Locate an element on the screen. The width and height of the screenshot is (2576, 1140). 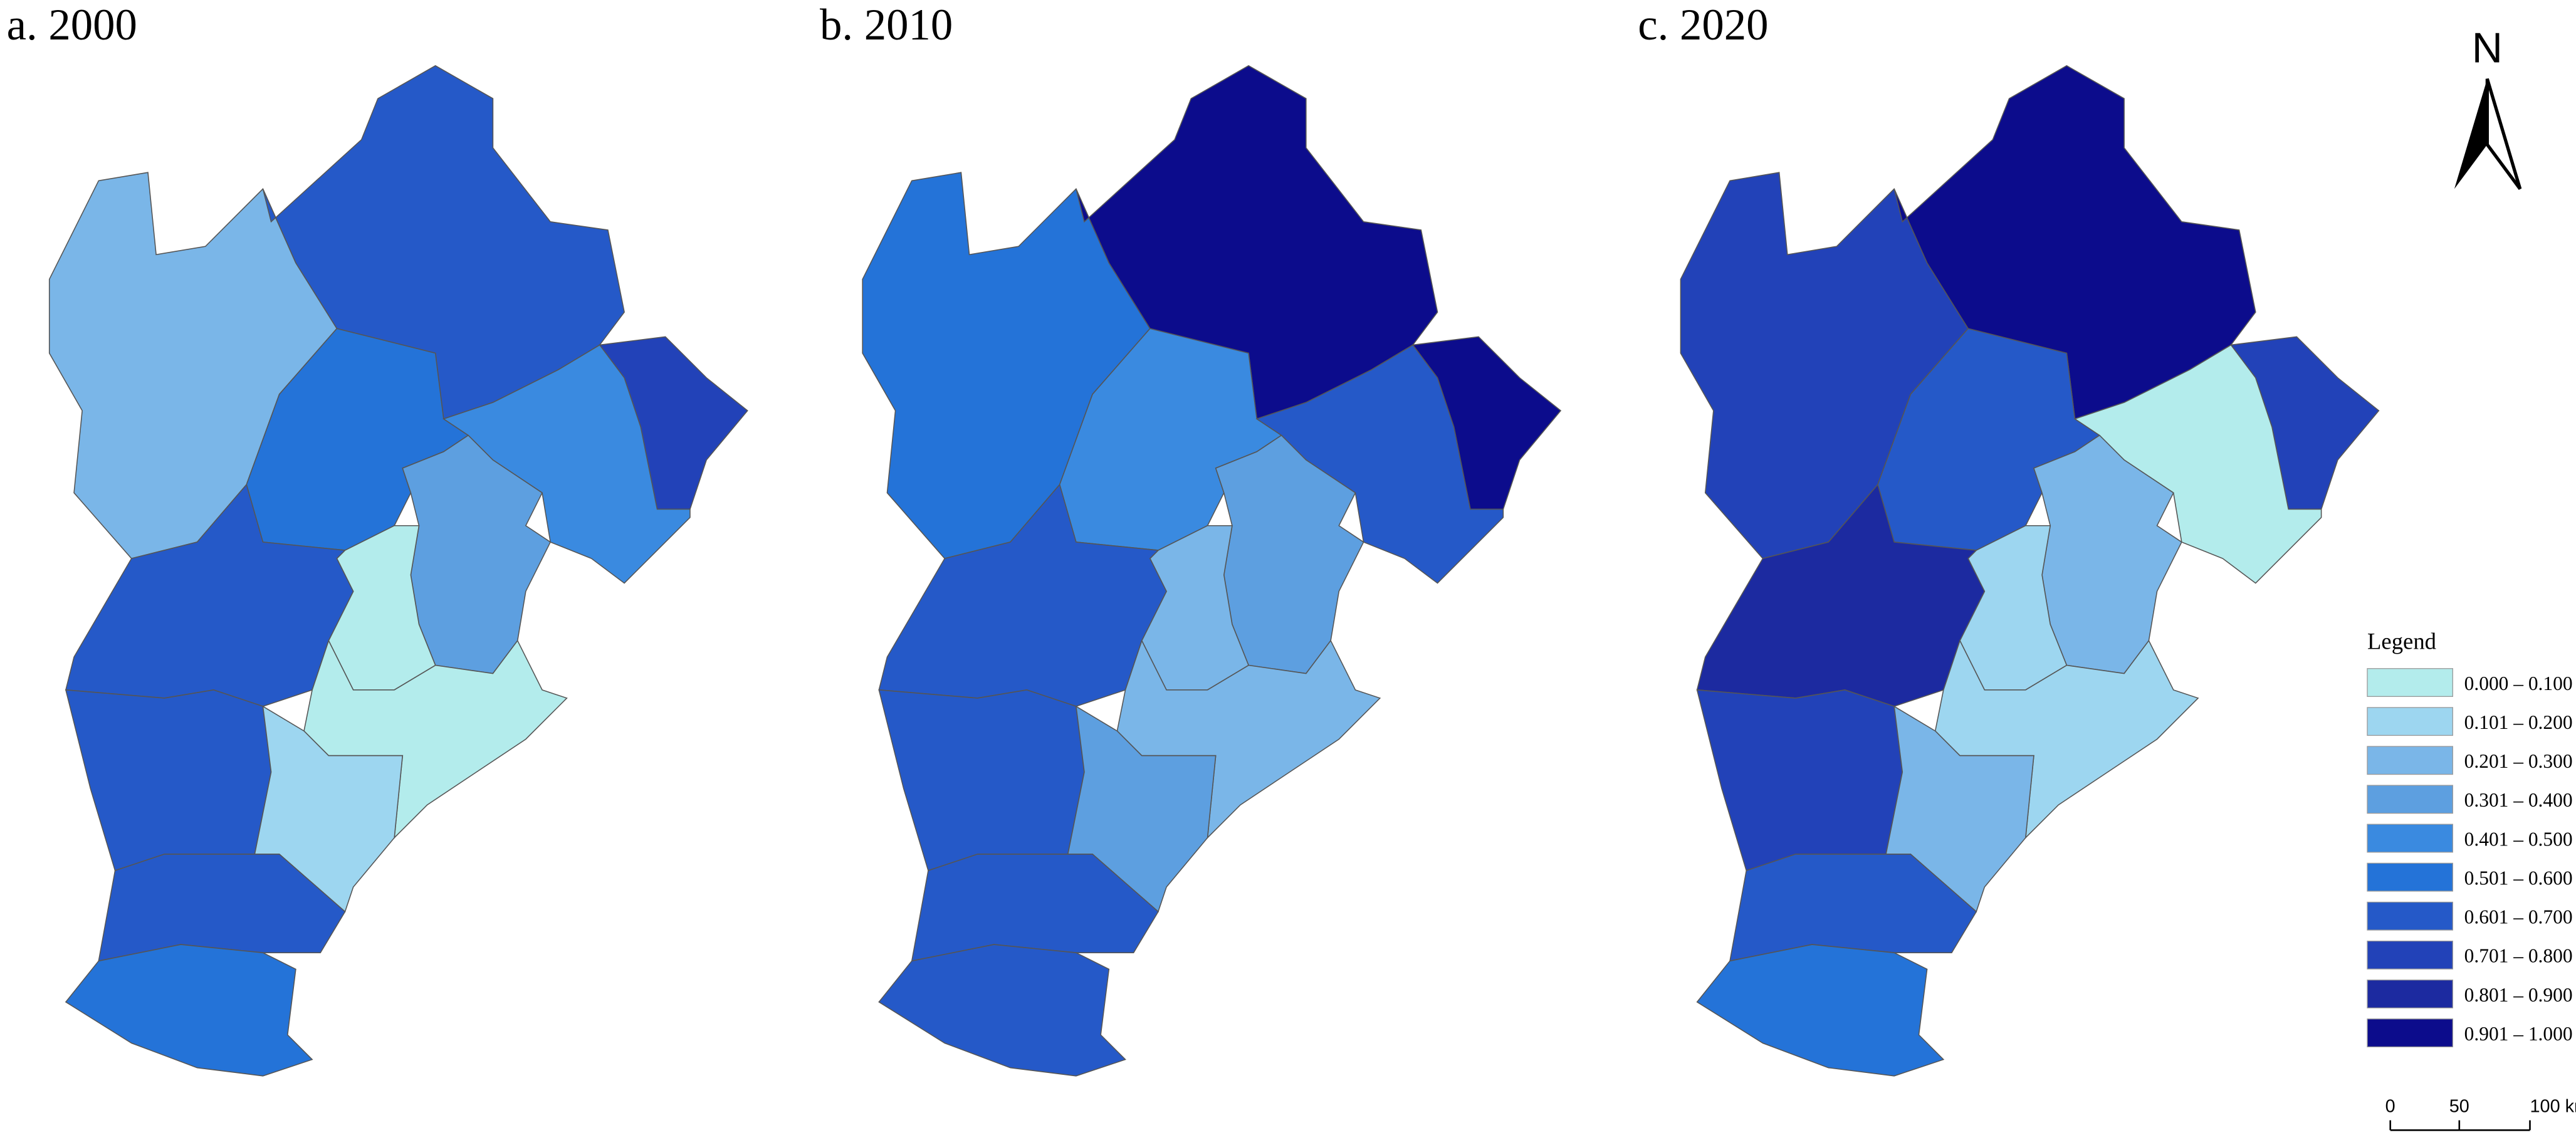
scale-label: 50 is located at coordinates (2459, 1106).